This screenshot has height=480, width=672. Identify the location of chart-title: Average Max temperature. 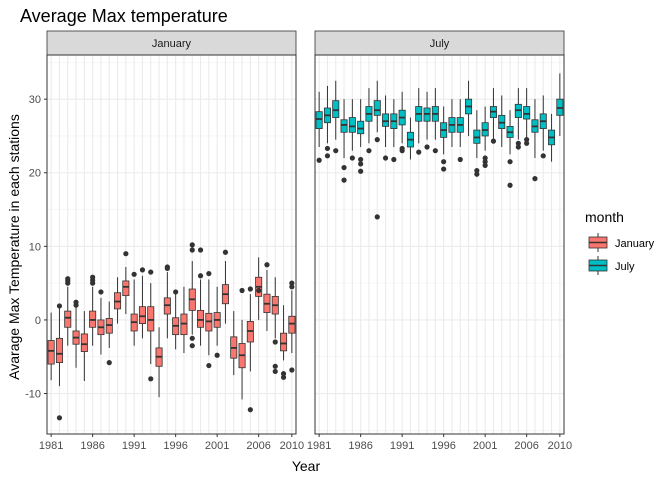
(124, 16).